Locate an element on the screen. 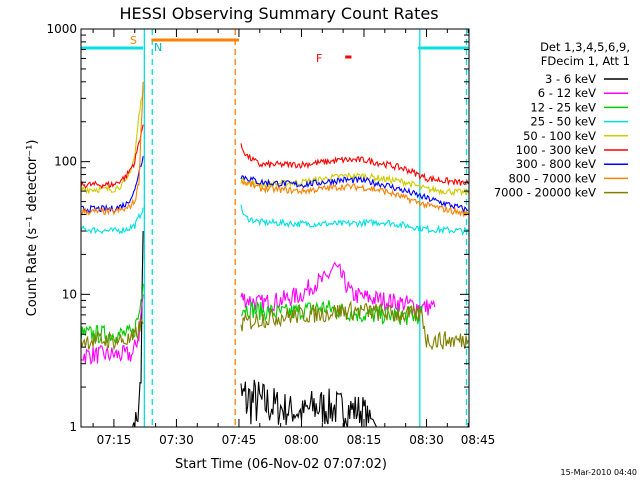 The height and width of the screenshot is (480, 640). y-axis-label: Count Rate (s⁻¹ detector⁻¹) is located at coordinates (32, 228).